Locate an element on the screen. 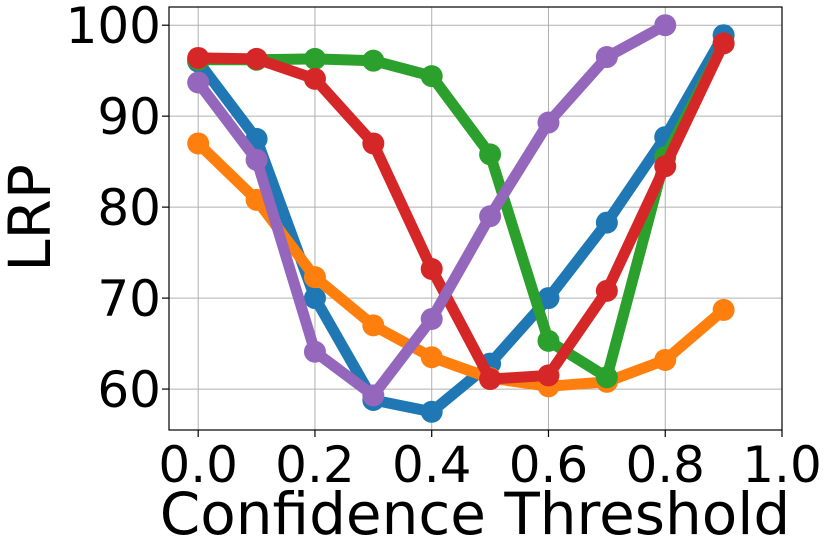 The height and width of the screenshot is (552, 830). x-tick-label: 0.2 is located at coordinates (315, 465).